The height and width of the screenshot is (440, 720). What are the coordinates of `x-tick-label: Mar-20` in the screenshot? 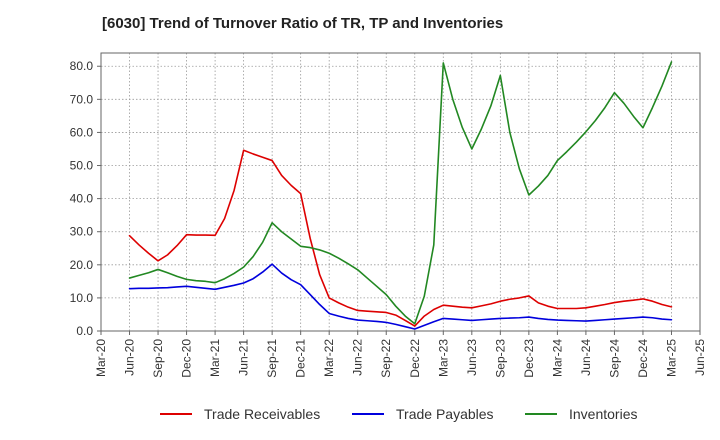 It's located at (101, 358).